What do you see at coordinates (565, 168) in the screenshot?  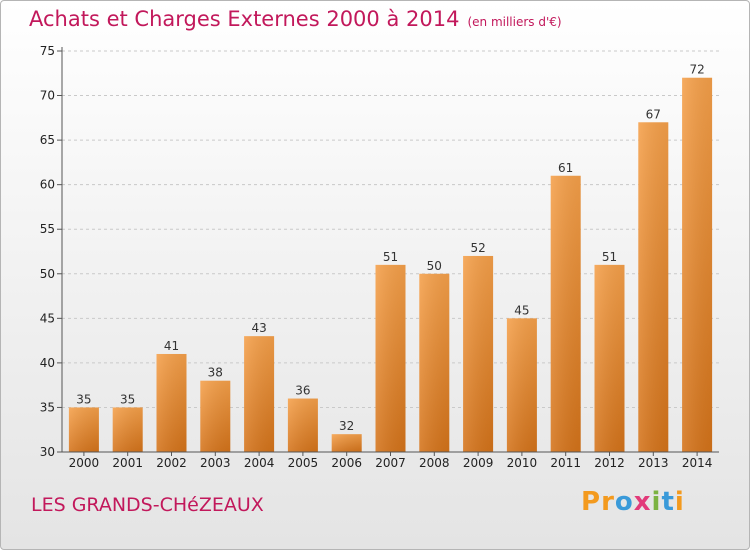 I see `data-label: 61` at bounding box center [565, 168].